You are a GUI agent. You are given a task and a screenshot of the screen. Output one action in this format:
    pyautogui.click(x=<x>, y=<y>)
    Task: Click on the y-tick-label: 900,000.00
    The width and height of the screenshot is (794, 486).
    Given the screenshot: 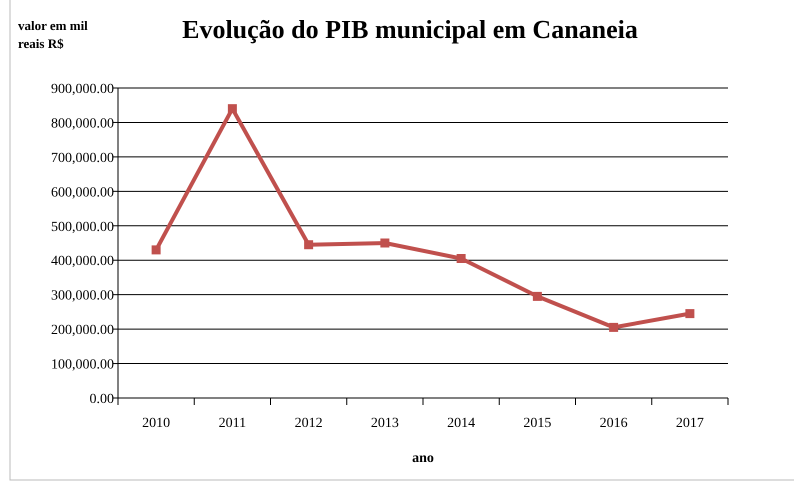 What is the action you would take?
    pyautogui.click(x=82, y=89)
    